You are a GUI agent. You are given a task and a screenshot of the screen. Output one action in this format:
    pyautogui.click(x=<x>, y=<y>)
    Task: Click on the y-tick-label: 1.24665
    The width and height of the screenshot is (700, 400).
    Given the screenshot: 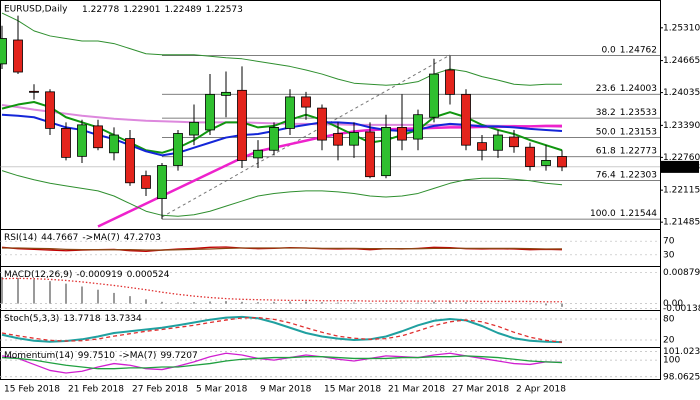 What is the action you would take?
    pyautogui.click(x=681, y=61)
    